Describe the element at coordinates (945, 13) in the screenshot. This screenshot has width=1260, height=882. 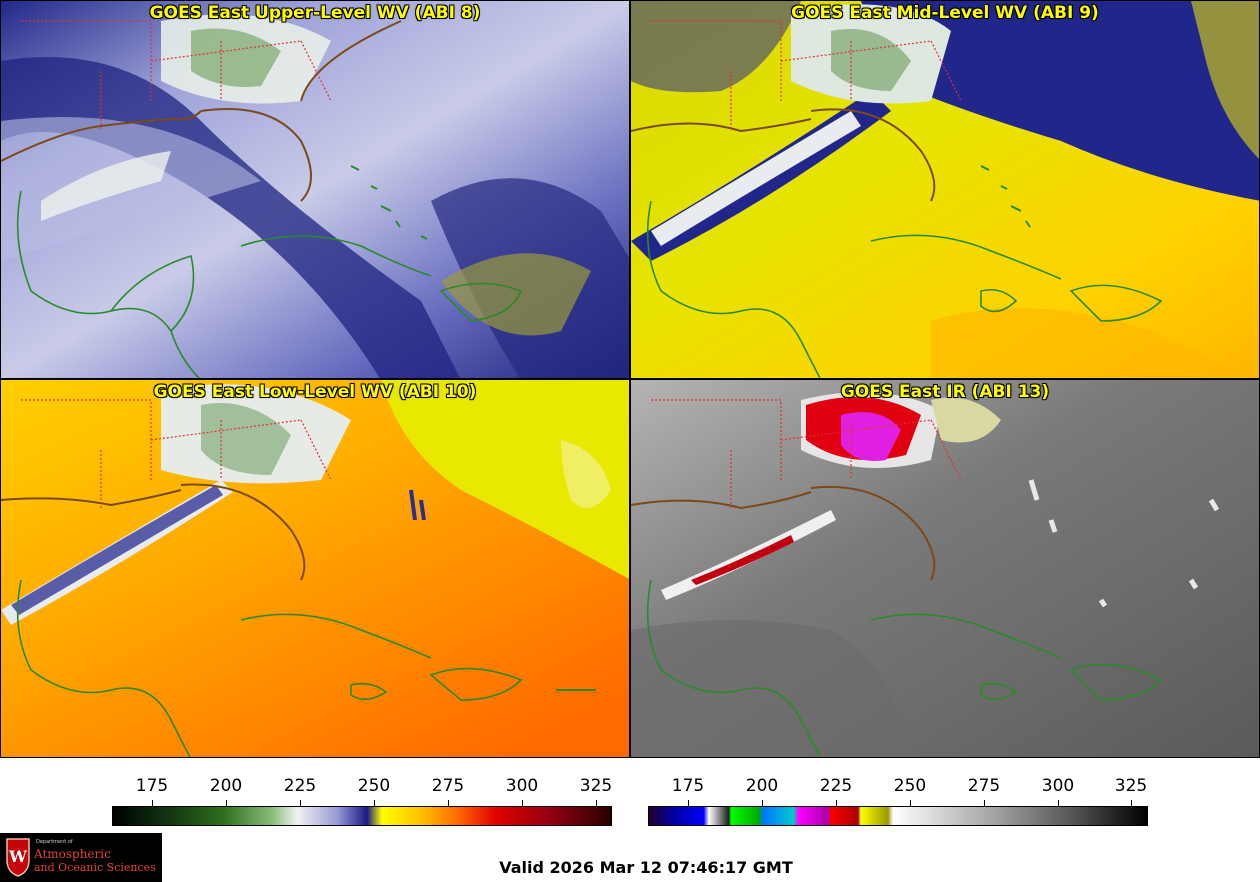
I see `panel-title: GOES East Mid-Level WV (ABI 9)` at that location.